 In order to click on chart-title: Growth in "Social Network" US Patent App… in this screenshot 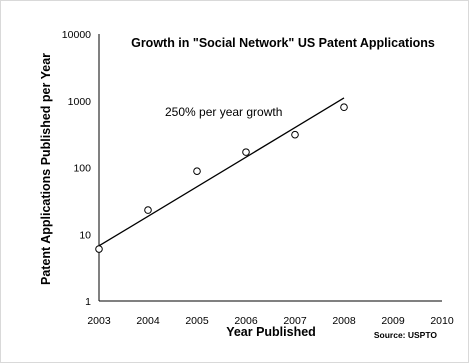, I will do `click(283, 43)`.